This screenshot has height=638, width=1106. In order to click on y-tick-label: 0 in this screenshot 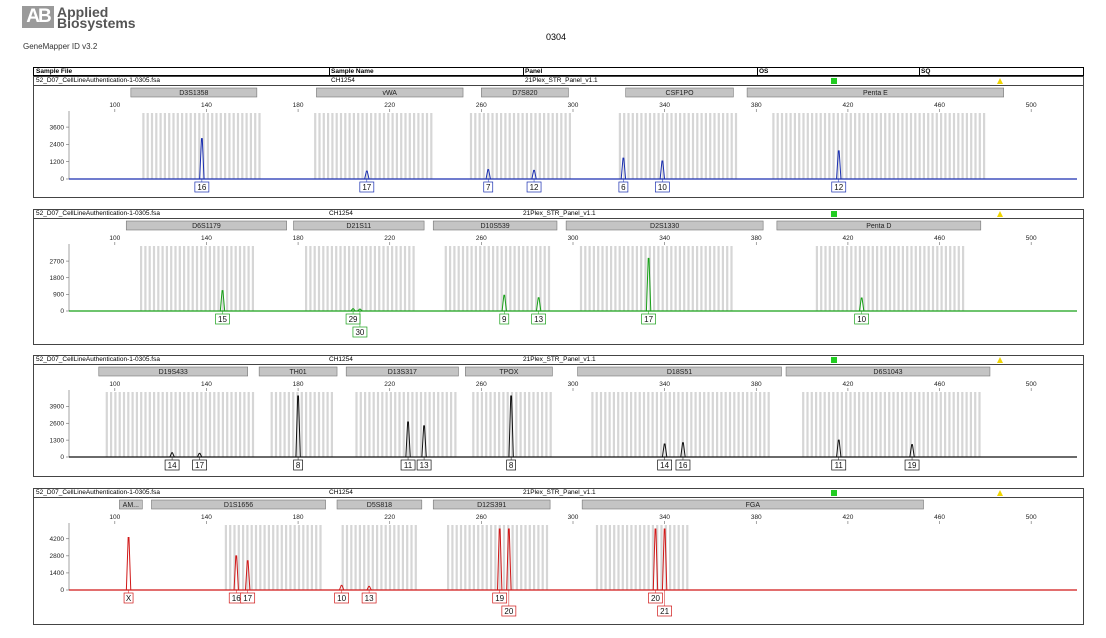, I will do `click(62, 311)`.